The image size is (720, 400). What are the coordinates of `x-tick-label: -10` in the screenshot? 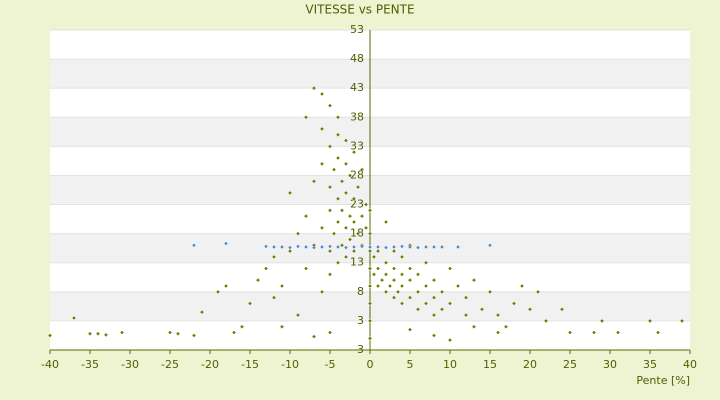 It's located at (290, 364).